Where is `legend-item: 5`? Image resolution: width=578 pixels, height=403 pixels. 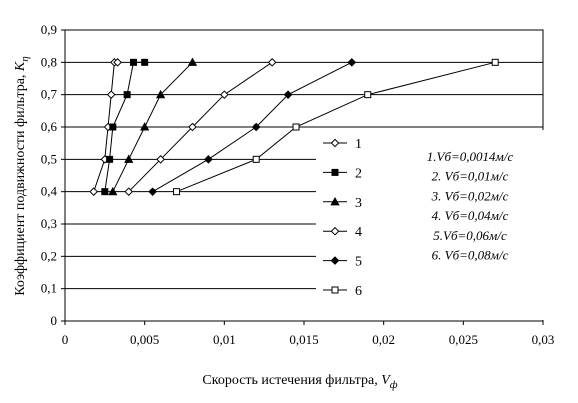 legend-item: 5 is located at coordinates (342, 262).